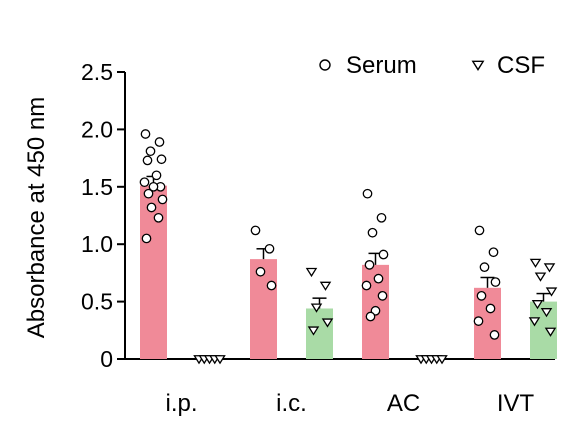 This screenshot has height=431, width=567. What do you see at coordinates (381, 65) in the screenshot?
I see `legend-label-serum: Serum` at bounding box center [381, 65].